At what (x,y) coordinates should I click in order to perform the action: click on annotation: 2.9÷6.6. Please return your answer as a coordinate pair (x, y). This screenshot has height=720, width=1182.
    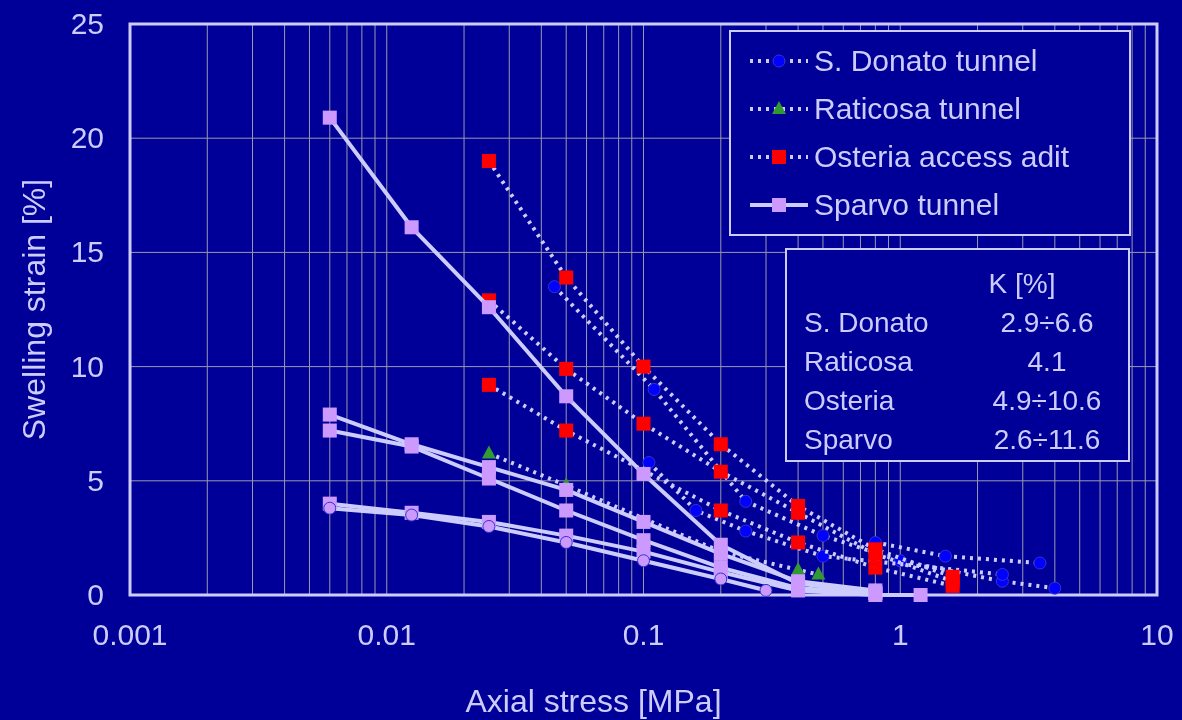
    Looking at the image, I should click on (1047, 322).